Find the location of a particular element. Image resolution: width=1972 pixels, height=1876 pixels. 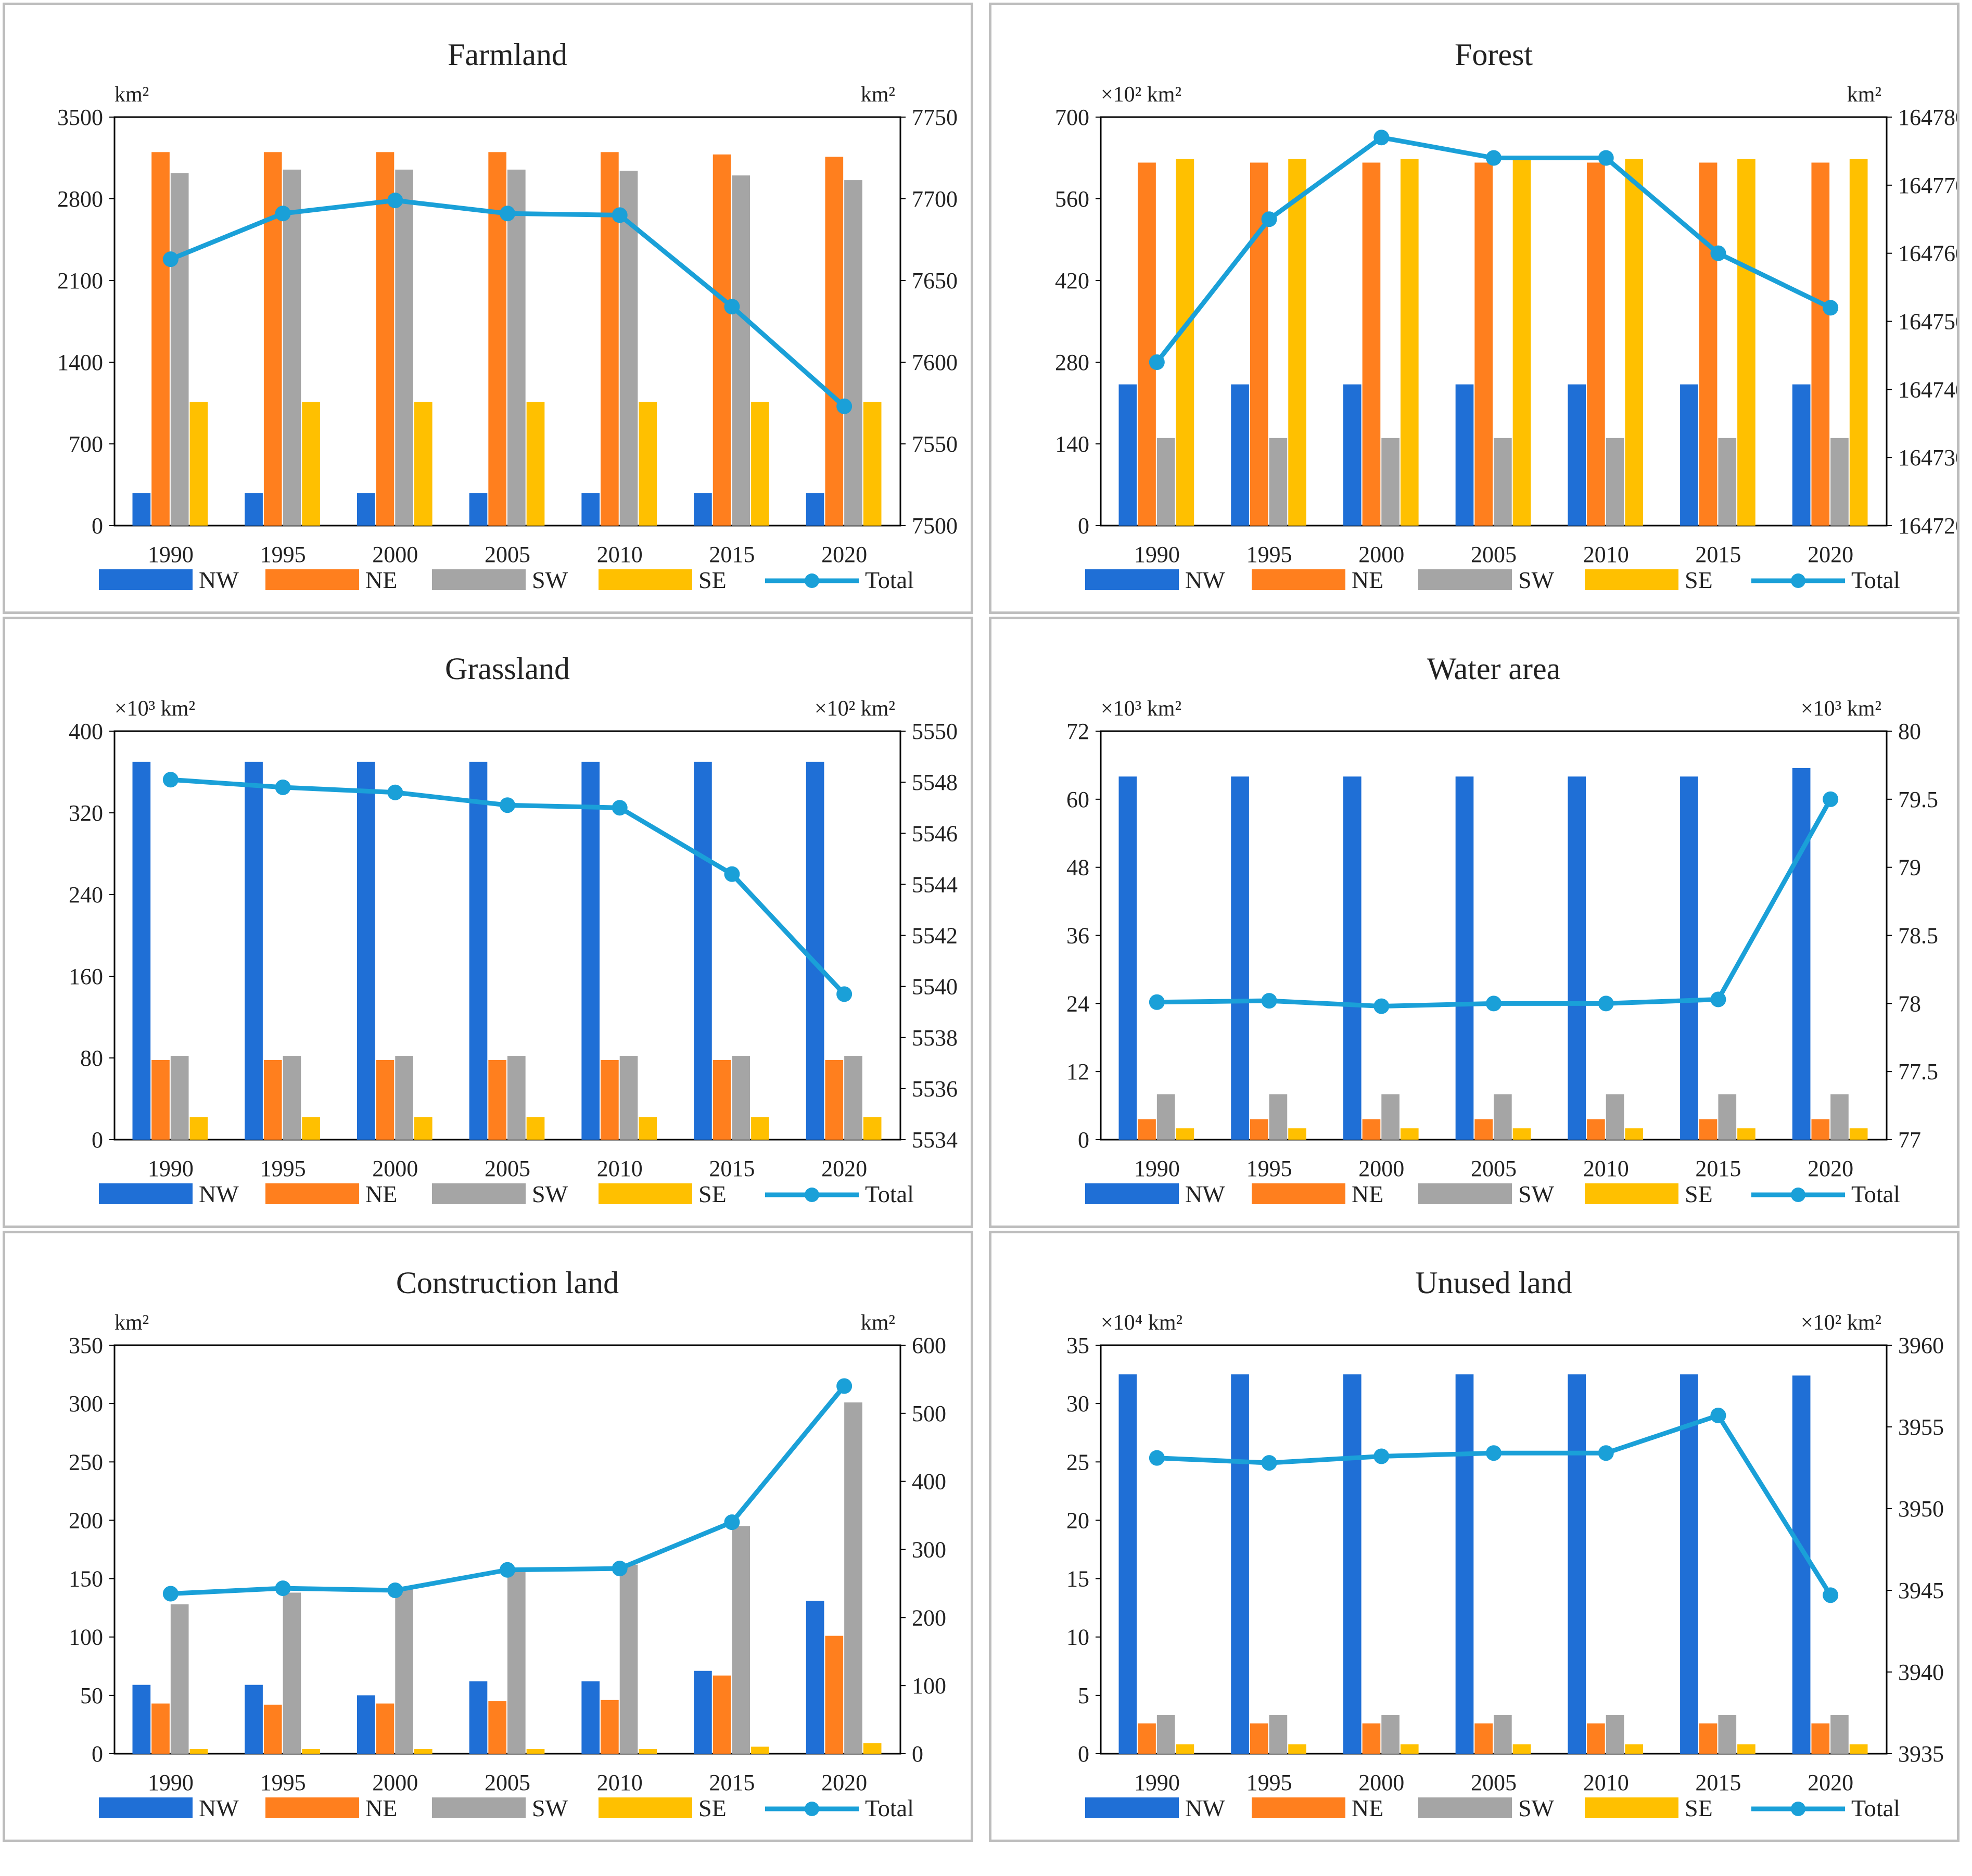

bar-nw-2020 is located at coordinates (1802, 1564).